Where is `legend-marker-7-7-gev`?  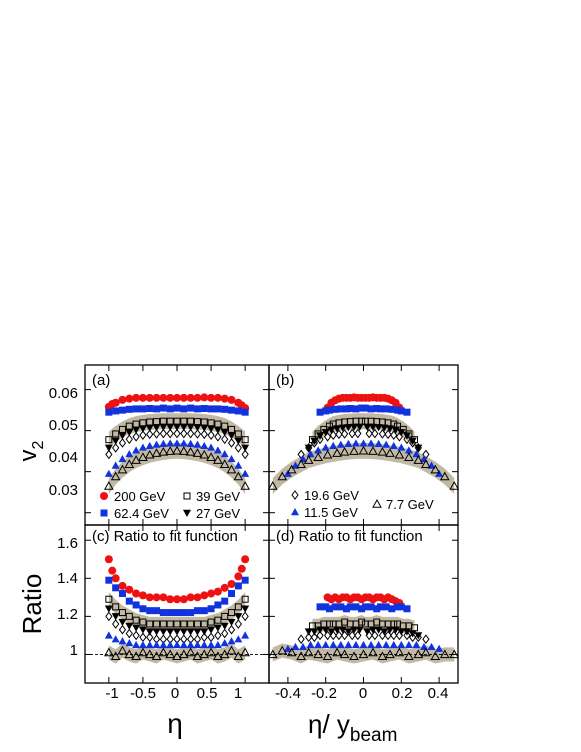
legend-marker-7-7-gev is located at coordinates (377, 503).